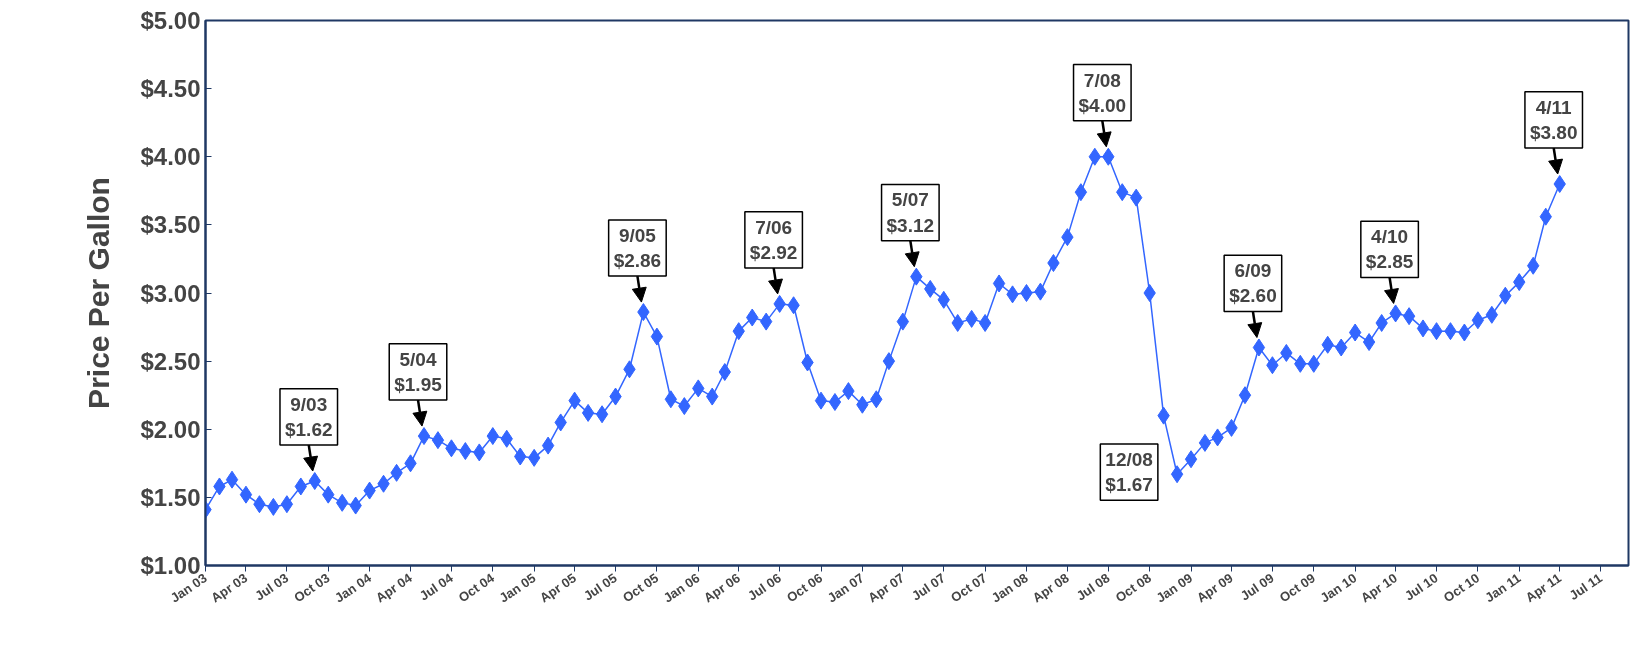 The width and height of the screenshot is (1640, 660). What do you see at coordinates (1461, 588) in the screenshot?
I see `x-tick-label: Oct 10` at bounding box center [1461, 588].